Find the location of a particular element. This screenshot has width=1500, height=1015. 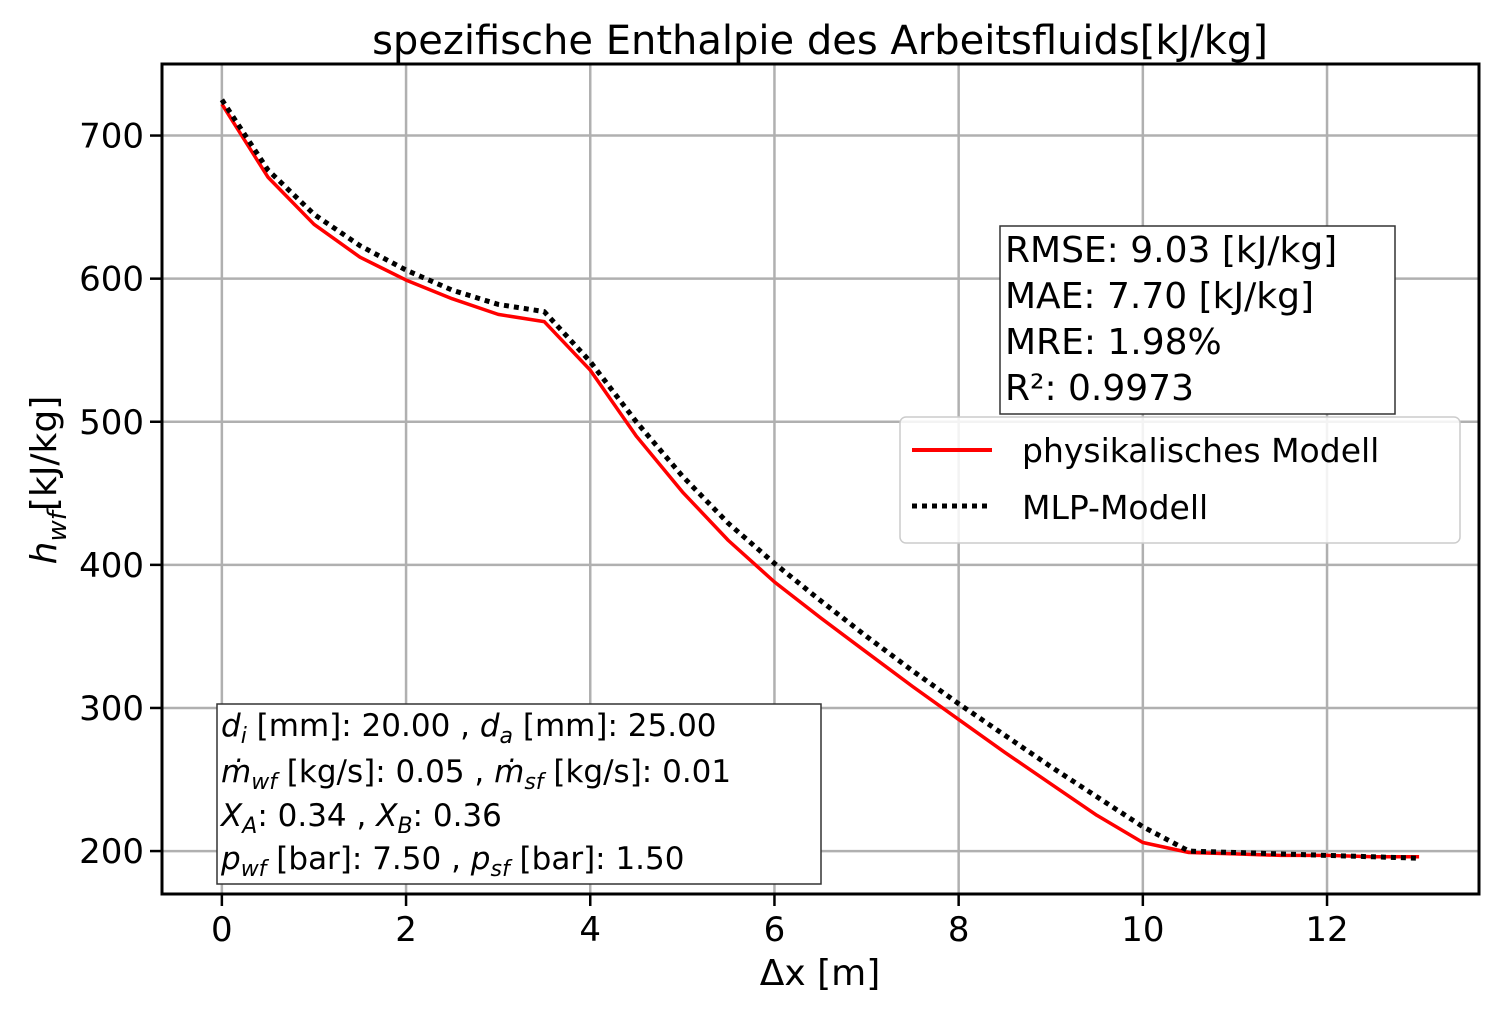

param-diameters: di [mm]: 20.00 , da [mm]: 25.00 is located at coordinates (469, 728).